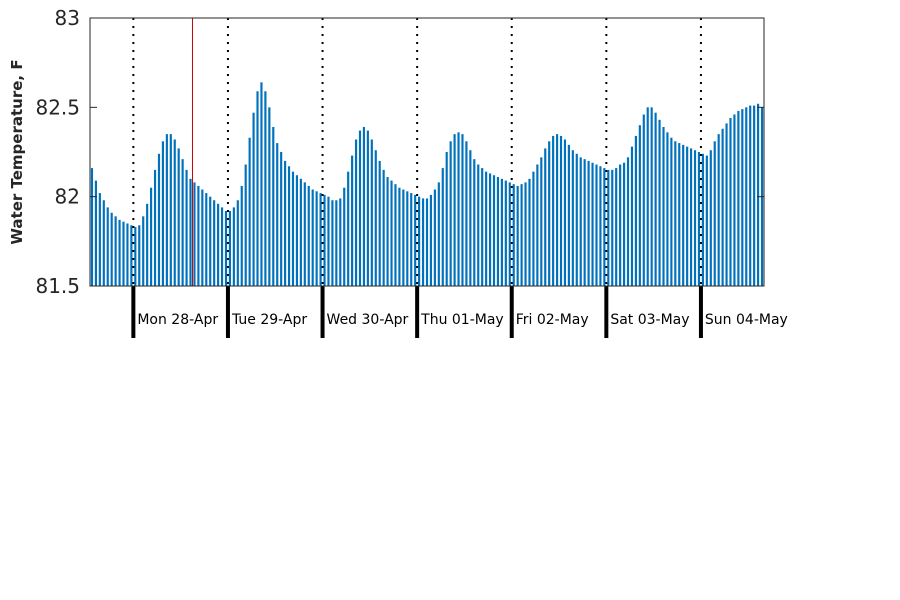 Image resolution: width=900 pixels, height=600 pixels. I want to click on y-tick-label: 82, so click(67, 197).